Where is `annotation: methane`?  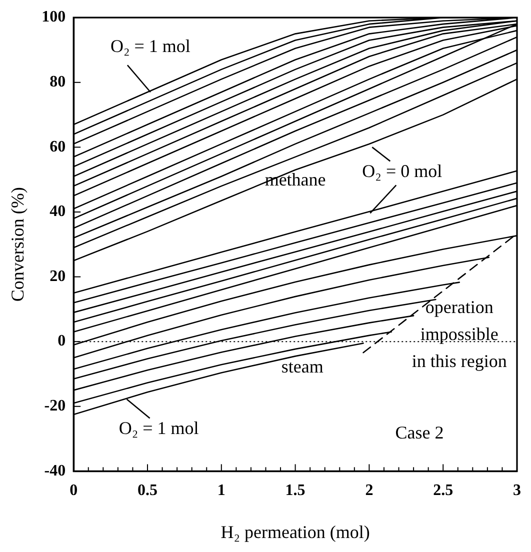
annotation: methane is located at coordinates (295, 180).